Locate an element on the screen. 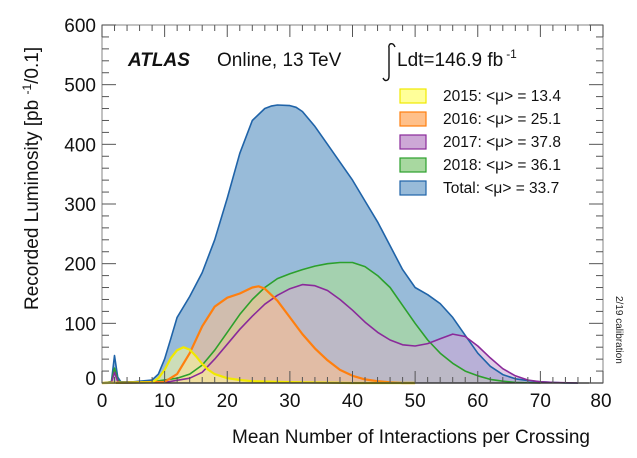  y-tick-label: 400 is located at coordinates (80, 145).